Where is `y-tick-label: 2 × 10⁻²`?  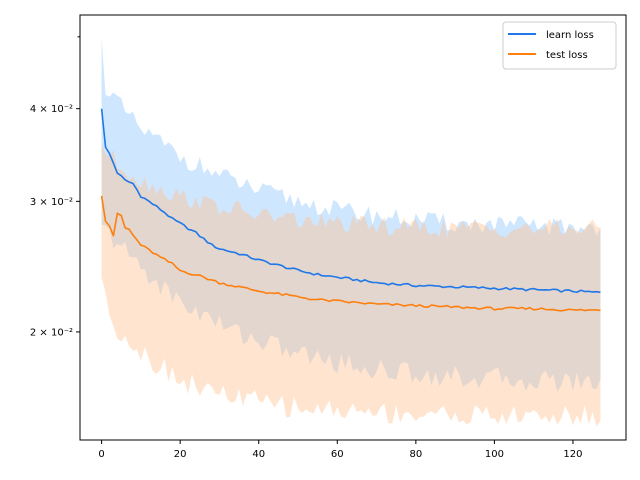 y-tick-label: 2 × 10⁻² is located at coordinates (51, 332).